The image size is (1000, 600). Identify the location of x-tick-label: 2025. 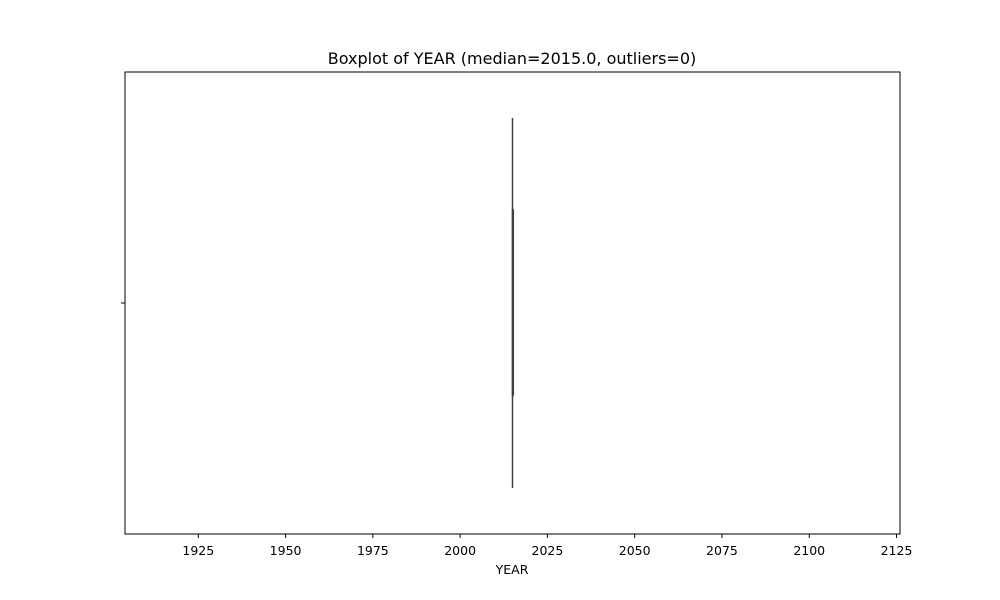
(548, 550).